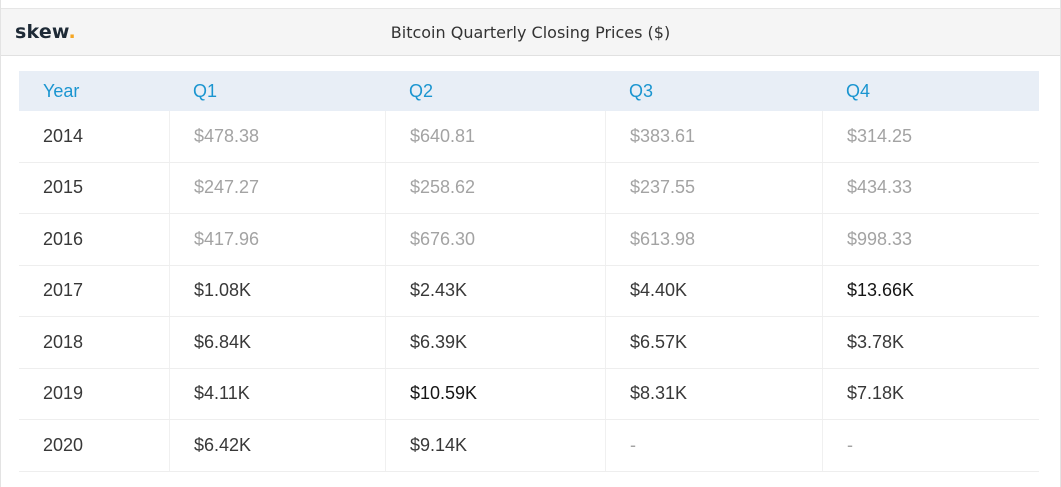  Describe the element at coordinates (713, 393) in the screenshot. I see `price-cell: $8.31K` at that location.